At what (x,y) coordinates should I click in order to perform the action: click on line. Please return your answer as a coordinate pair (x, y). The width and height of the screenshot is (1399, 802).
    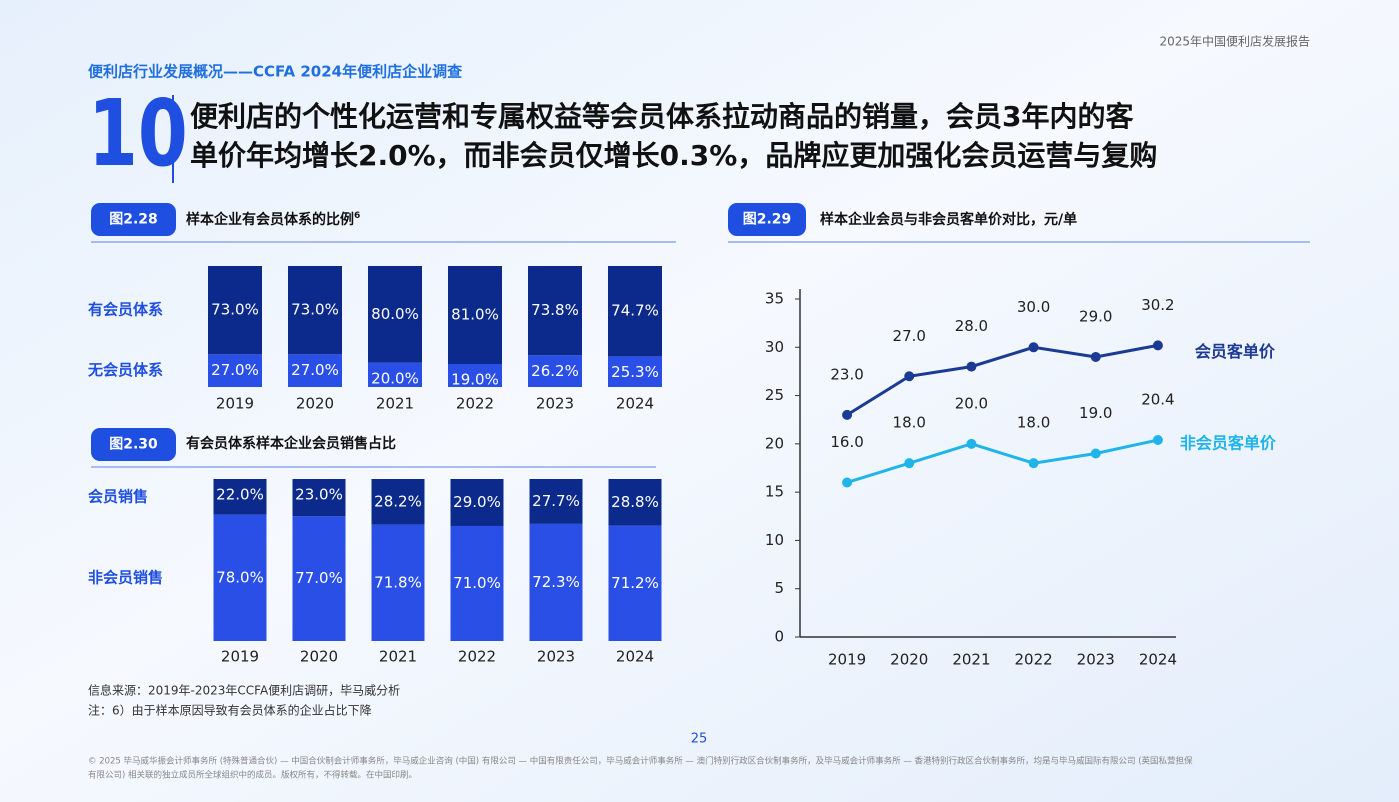
    Looking at the image, I should click on (1002, 380).